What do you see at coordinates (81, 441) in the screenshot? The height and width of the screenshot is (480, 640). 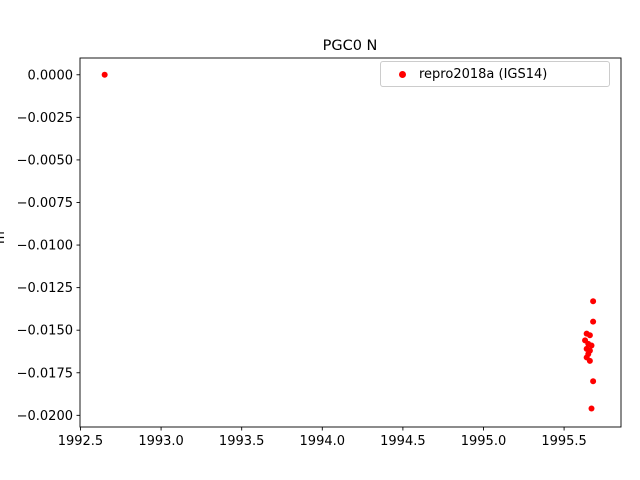 I see `x-tick-label: 1992.5` at bounding box center [81, 441].